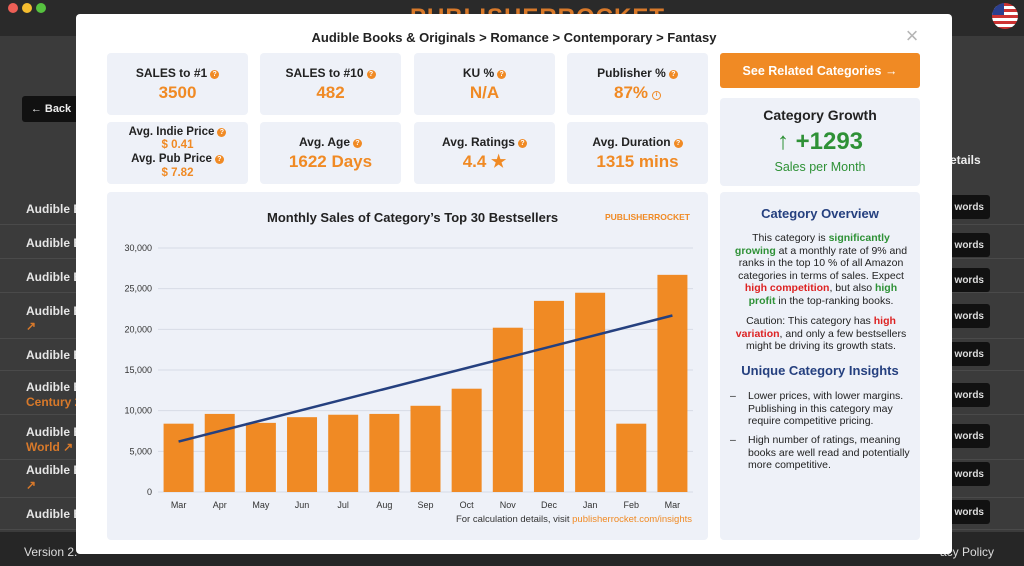 Image resolution: width=1024 pixels, height=566 pixels. Describe the element at coordinates (177, 173) in the screenshot. I see `pub-price-value: $ 7.82` at that location.